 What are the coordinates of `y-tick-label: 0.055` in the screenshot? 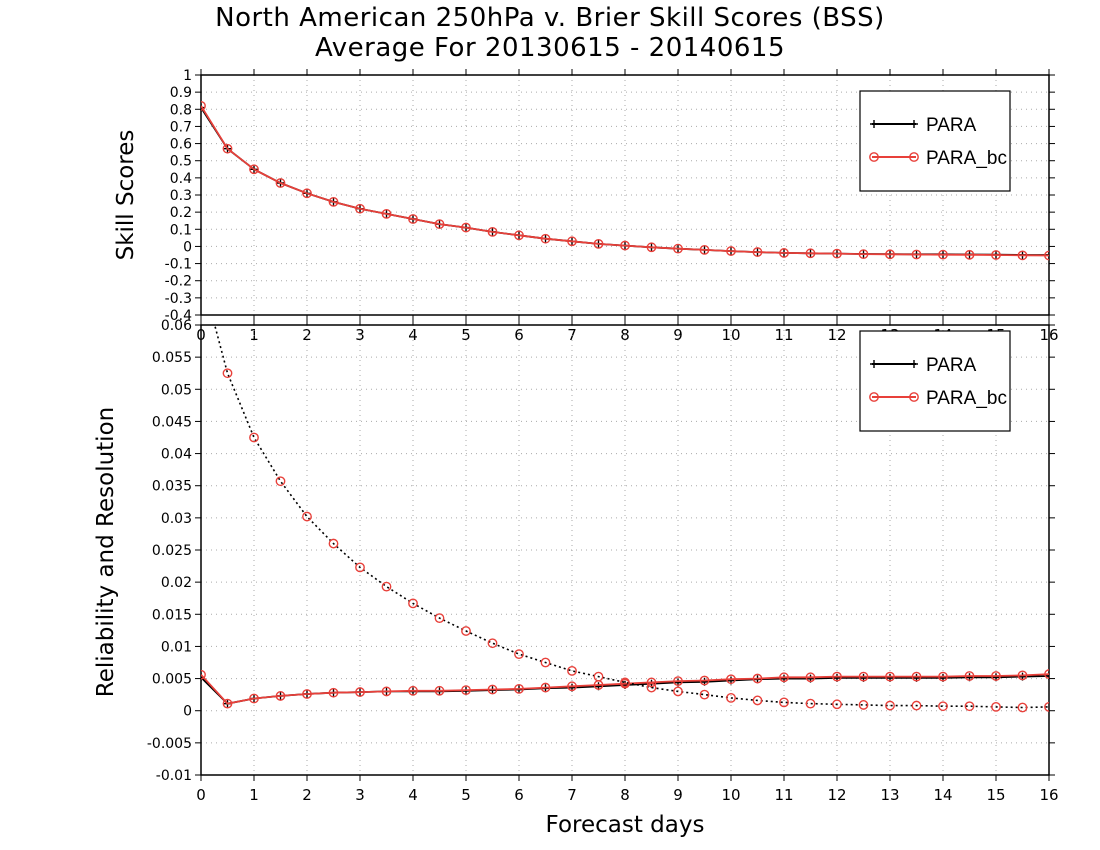 It's located at (172, 358).